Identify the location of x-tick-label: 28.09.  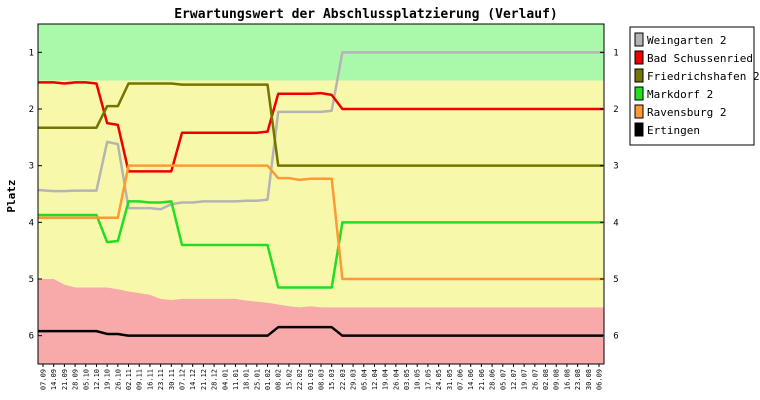
(76, 379).